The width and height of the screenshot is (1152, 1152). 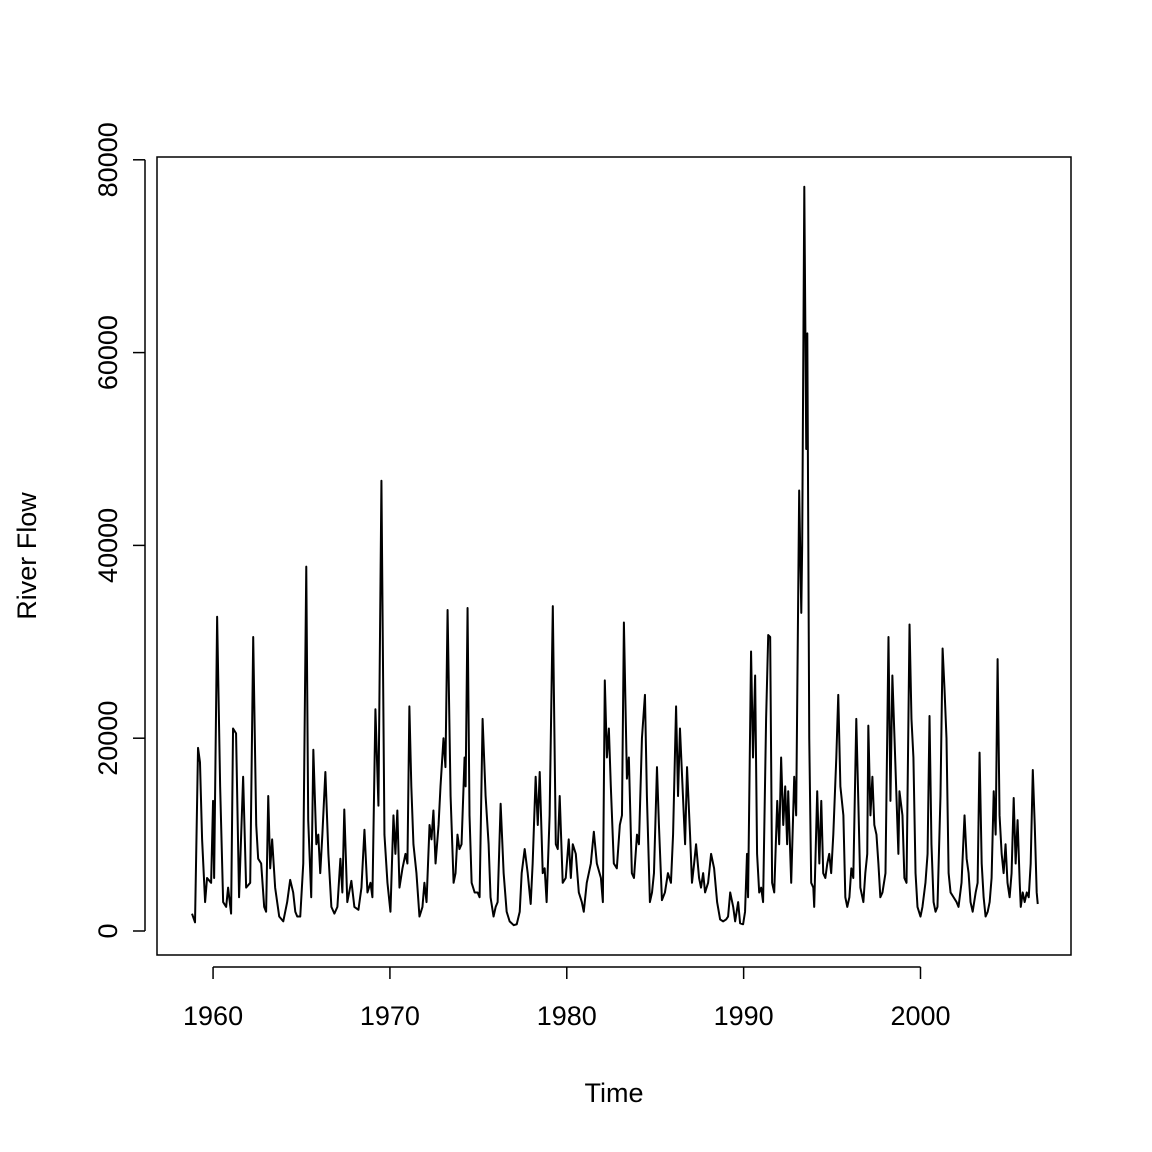 What do you see at coordinates (108, 352) in the screenshot?
I see `y-tick-label: 60000` at bounding box center [108, 352].